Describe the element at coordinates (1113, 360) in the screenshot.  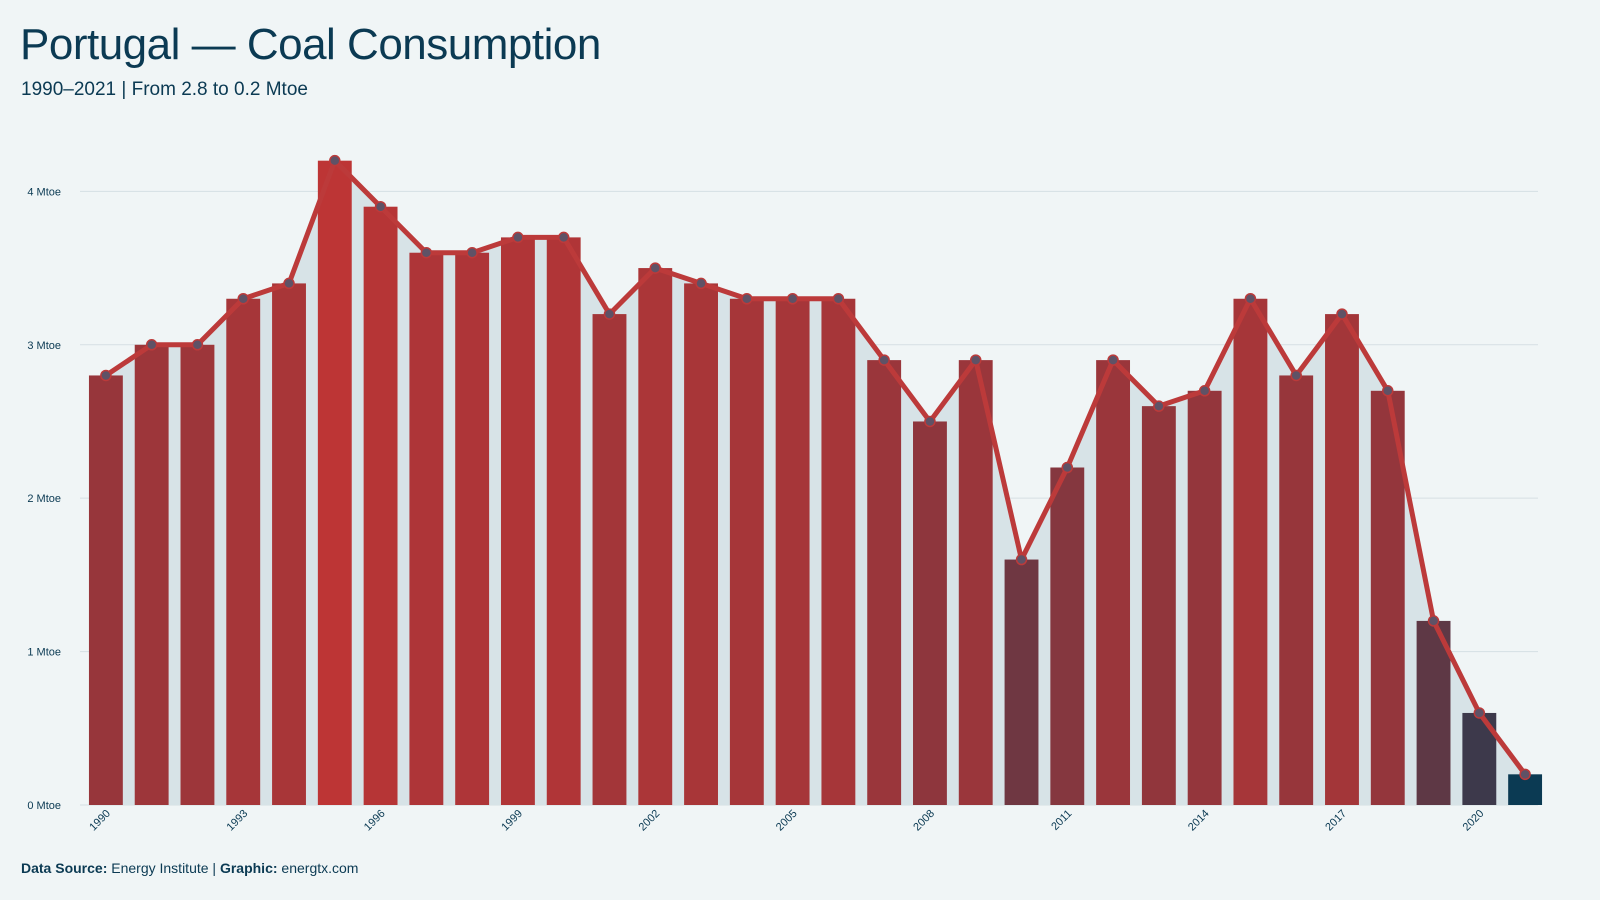
I see `point-2012` at that location.